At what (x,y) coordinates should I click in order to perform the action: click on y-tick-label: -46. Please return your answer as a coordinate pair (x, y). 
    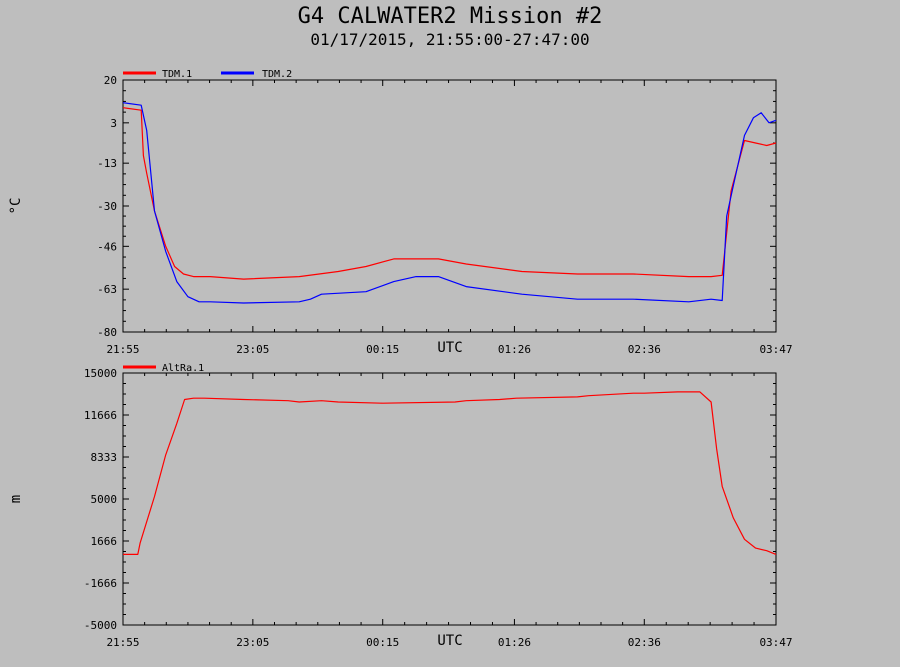
    Looking at the image, I should click on (107, 246).